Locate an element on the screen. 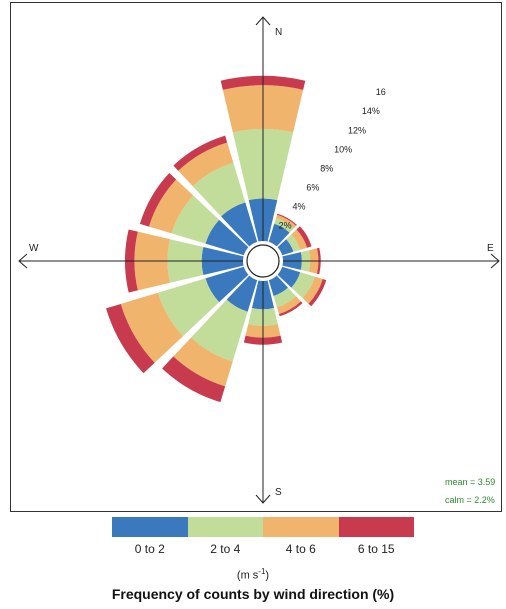  direction-label-N: N is located at coordinates (278, 32).